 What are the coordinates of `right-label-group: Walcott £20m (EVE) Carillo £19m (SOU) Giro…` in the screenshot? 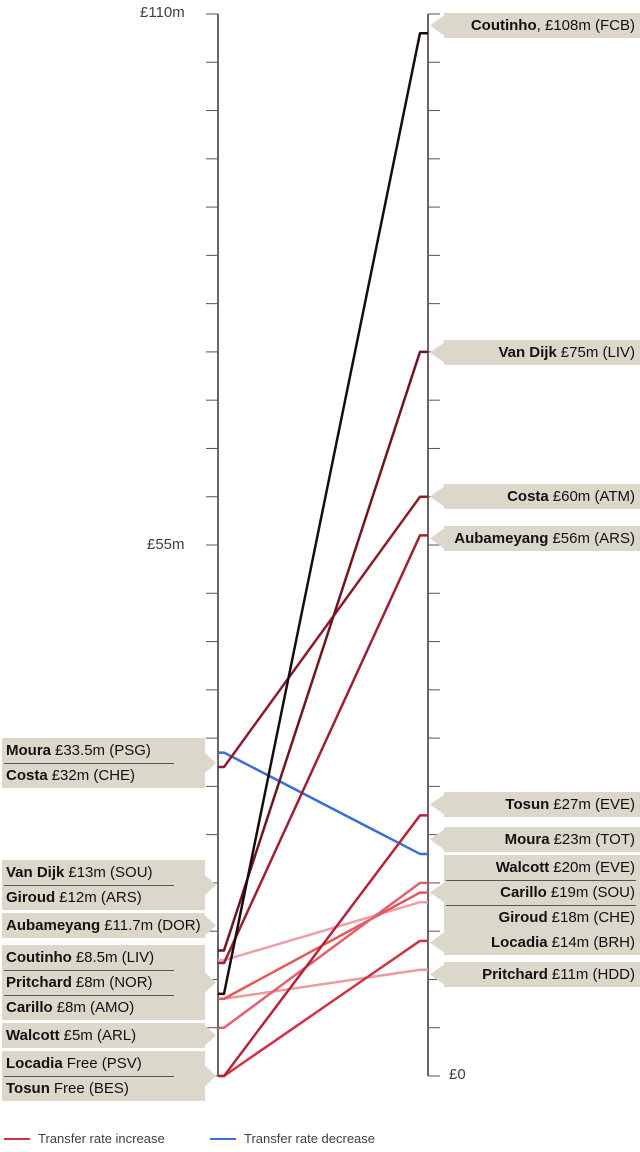 It's located at (535, 892).